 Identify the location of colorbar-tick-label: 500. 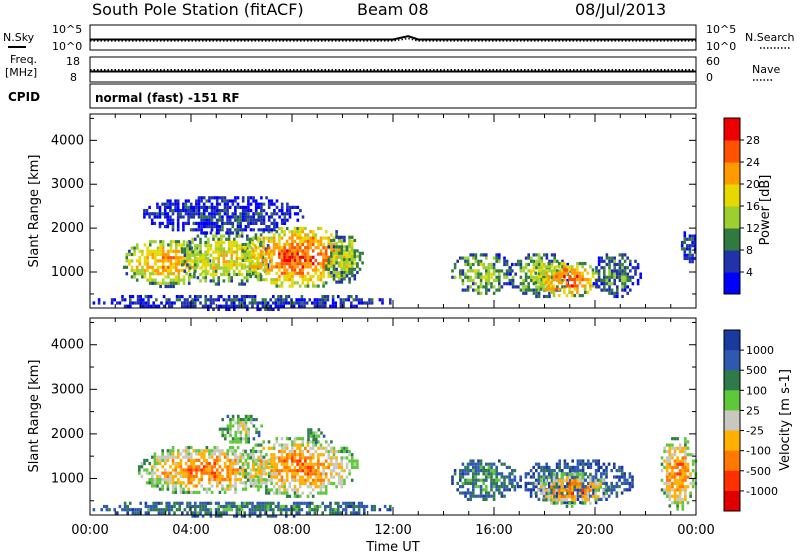
(756, 370).